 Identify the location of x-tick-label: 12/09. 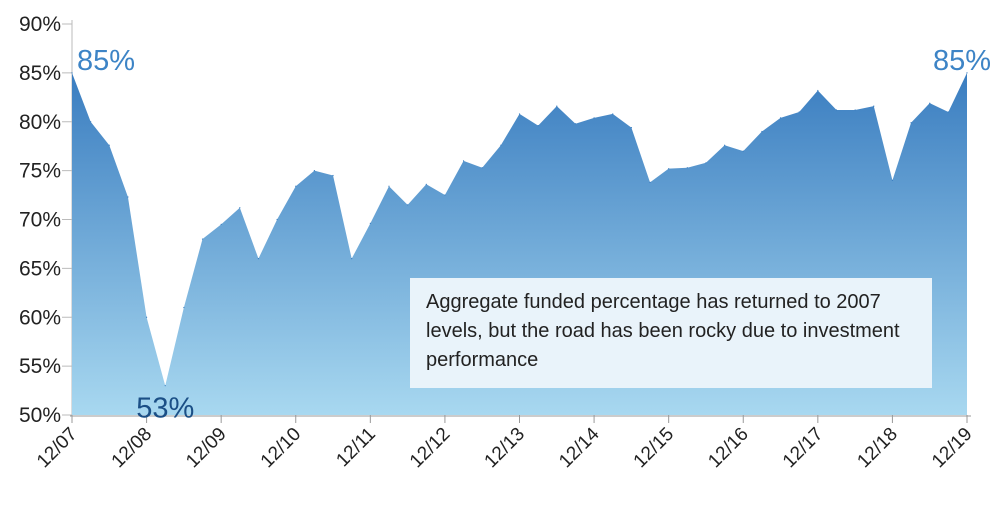
(206, 448).